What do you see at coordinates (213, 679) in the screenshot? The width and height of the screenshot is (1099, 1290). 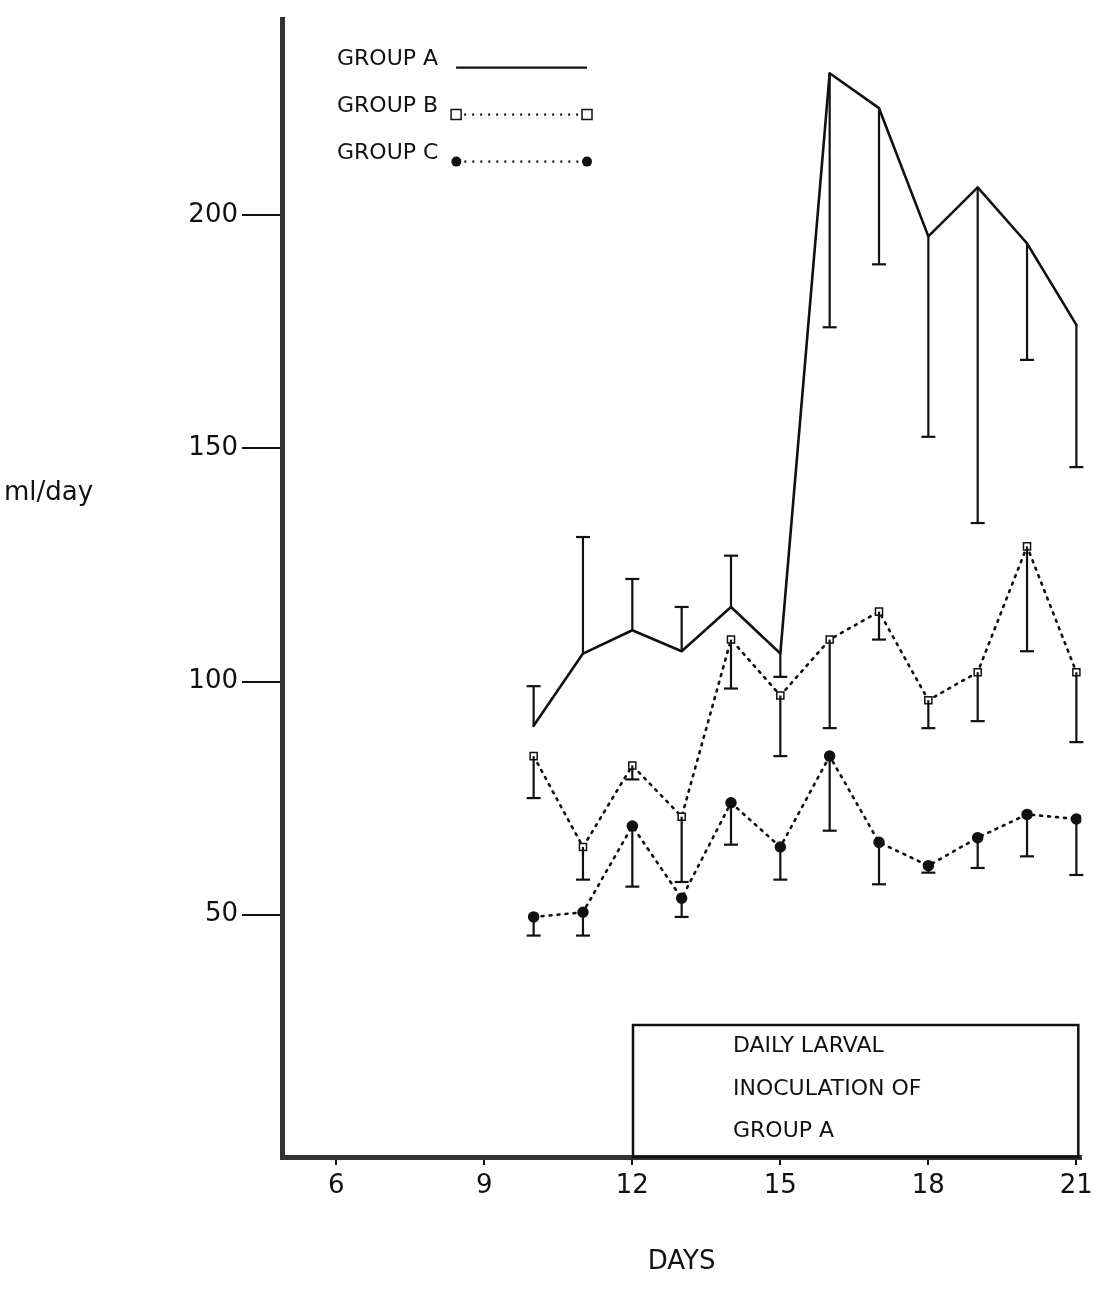 I see `y-tick-label: 100` at bounding box center [213, 679].